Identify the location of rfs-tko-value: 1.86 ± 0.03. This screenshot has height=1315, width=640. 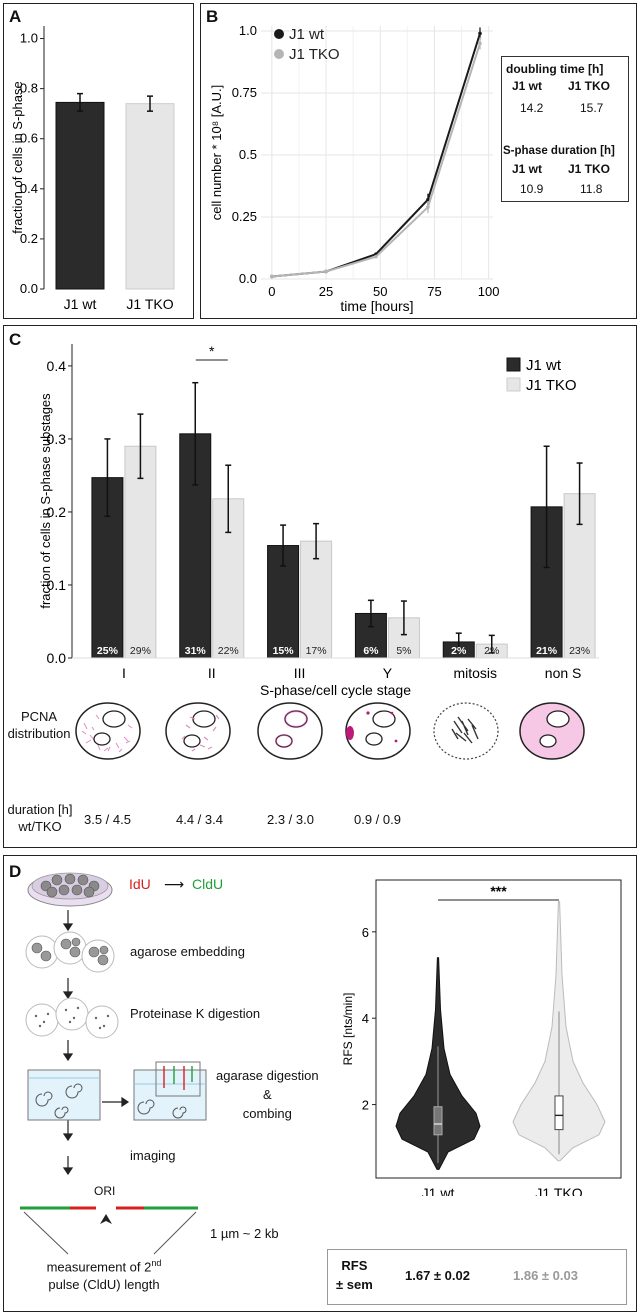
(545, 1275).